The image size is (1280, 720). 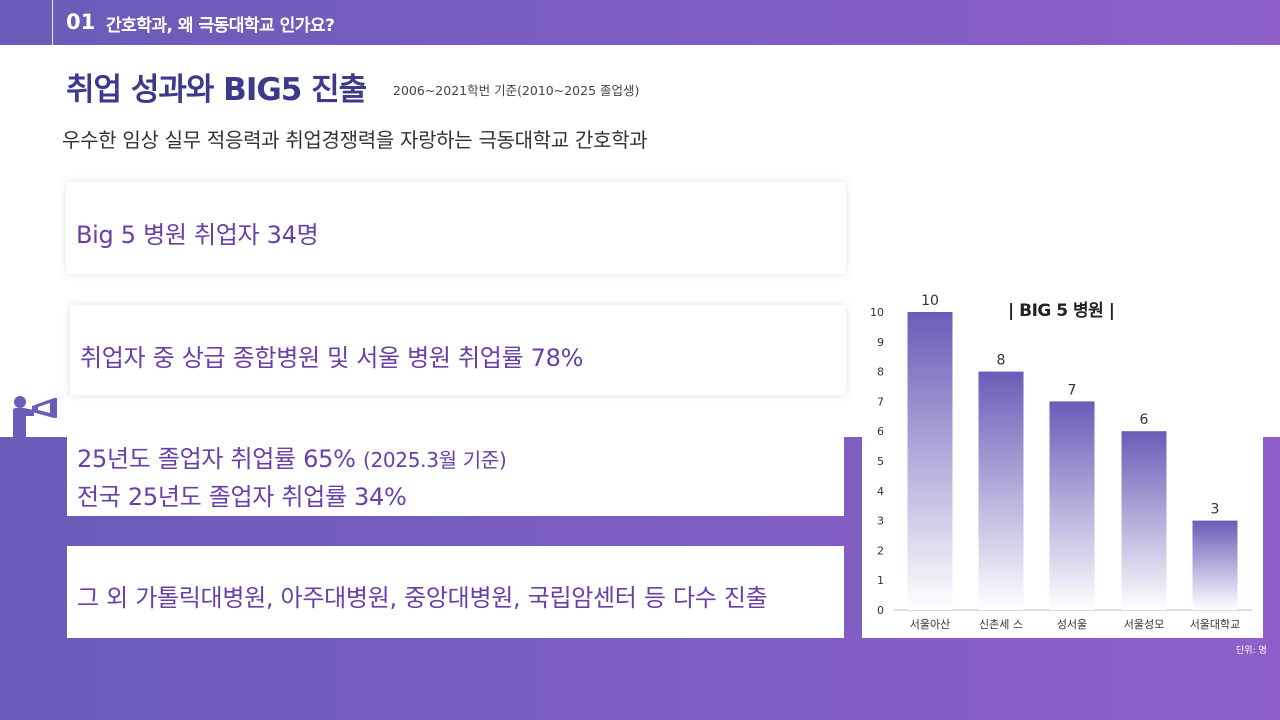 What do you see at coordinates (1144, 420) in the screenshot?
I see `bar-value-label: 6` at bounding box center [1144, 420].